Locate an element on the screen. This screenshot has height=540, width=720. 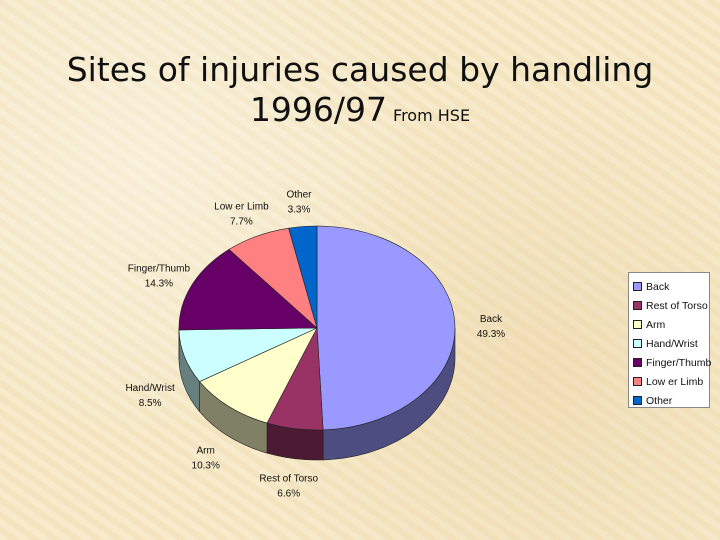
legend-item-hand-wrist: Hand/Wrist is located at coordinates (671, 343).